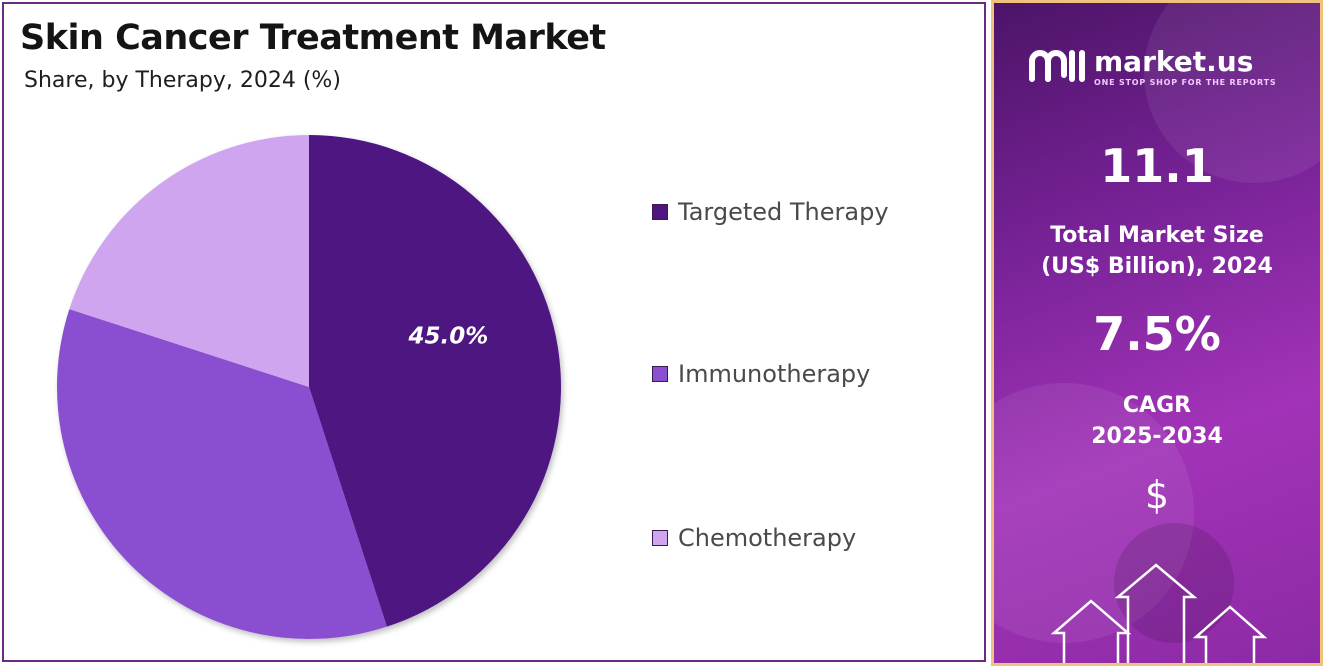 This screenshot has height=666, width=1323. Describe the element at coordinates (1174, 61) in the screenshot. I see `brand-name: market.us` at that location.